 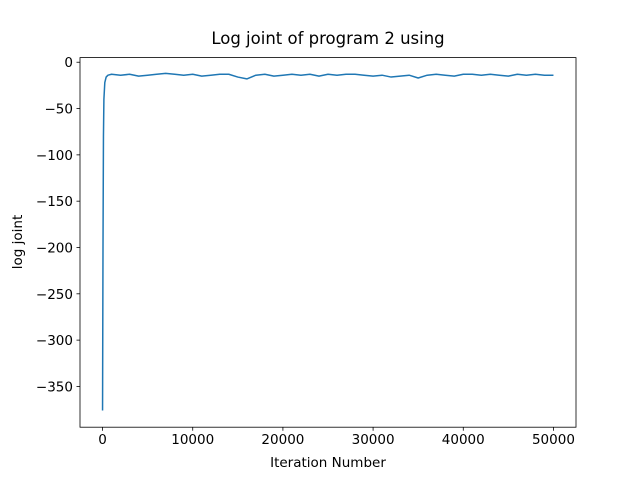 I want to click on y-tick-label: −150, so click(x=54, y=202).